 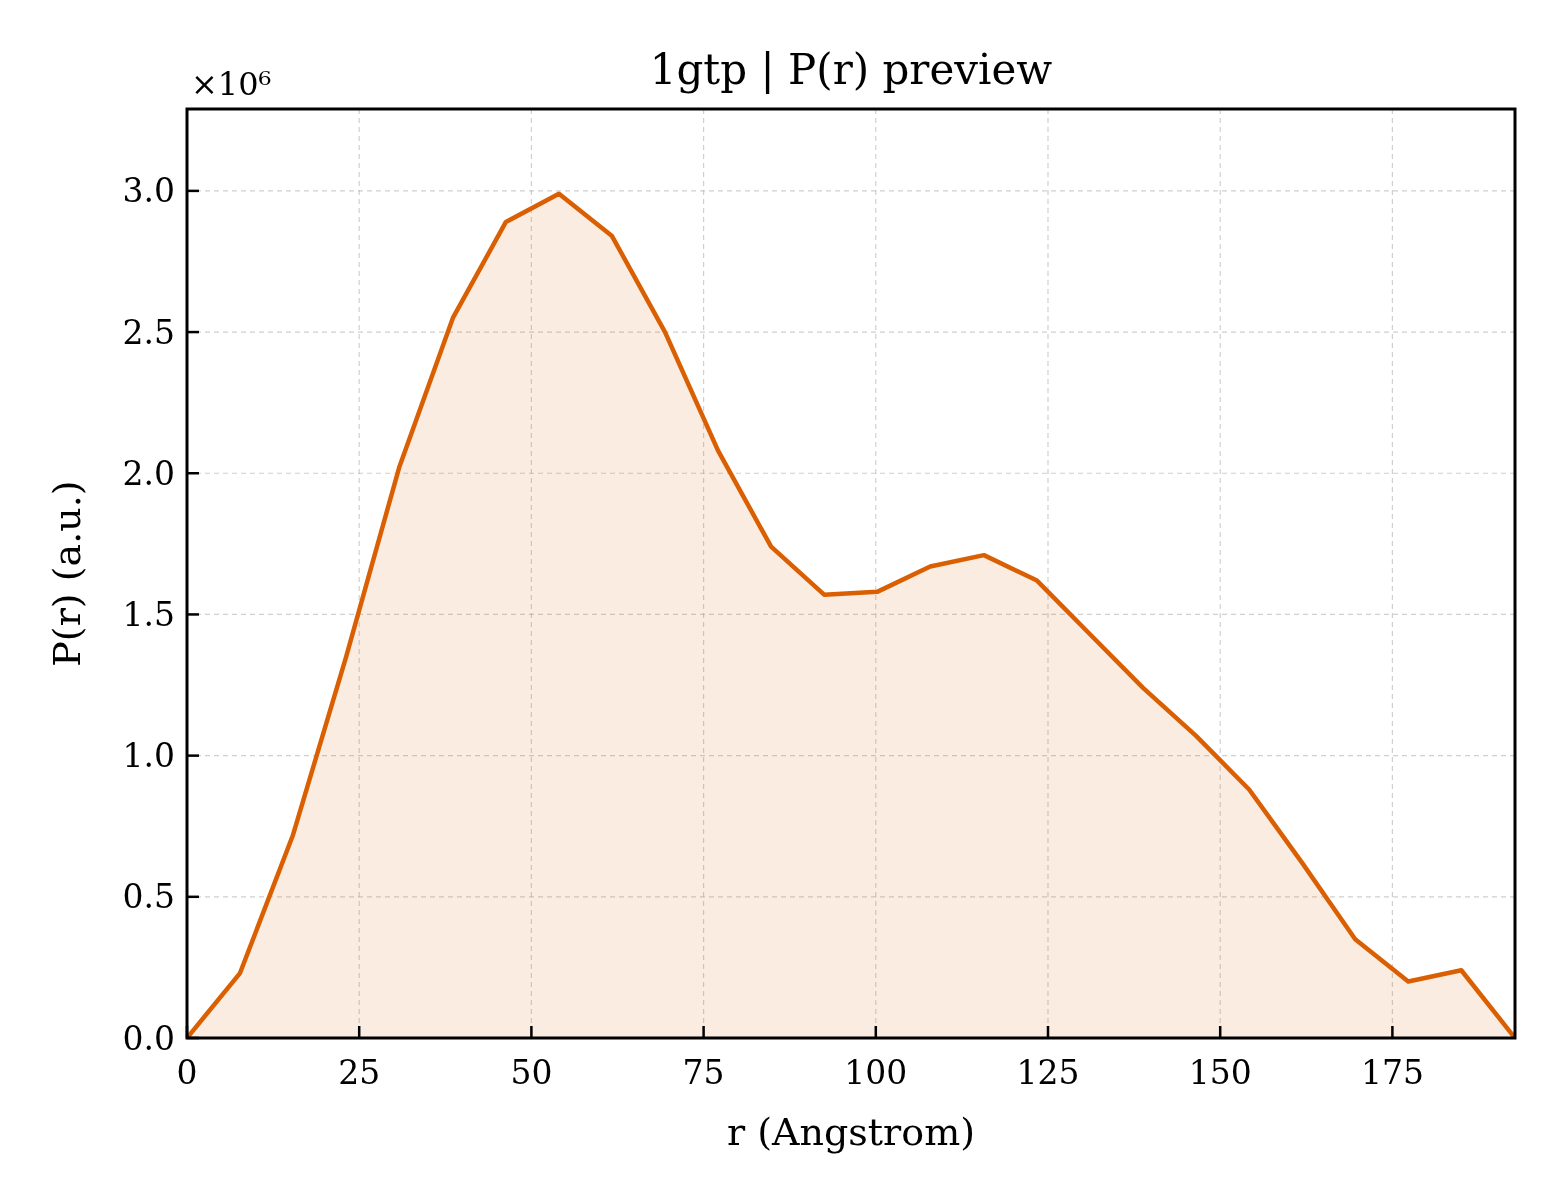 I want to click on x-tick-label: 125, so click(x=1048, y=1072).